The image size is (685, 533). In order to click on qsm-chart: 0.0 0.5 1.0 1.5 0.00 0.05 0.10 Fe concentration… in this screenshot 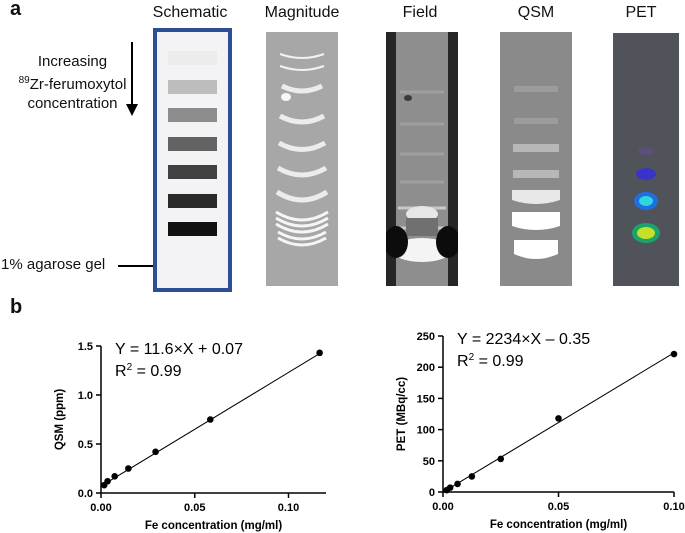, I will do `click(190, 436)`.